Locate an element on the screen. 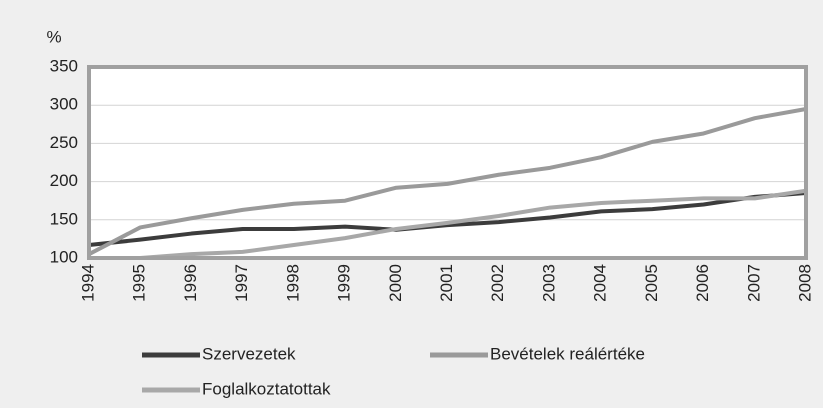 This screenshot has height=408, width=823. y-tick-label: 100 is located at coordinates (64, 256).